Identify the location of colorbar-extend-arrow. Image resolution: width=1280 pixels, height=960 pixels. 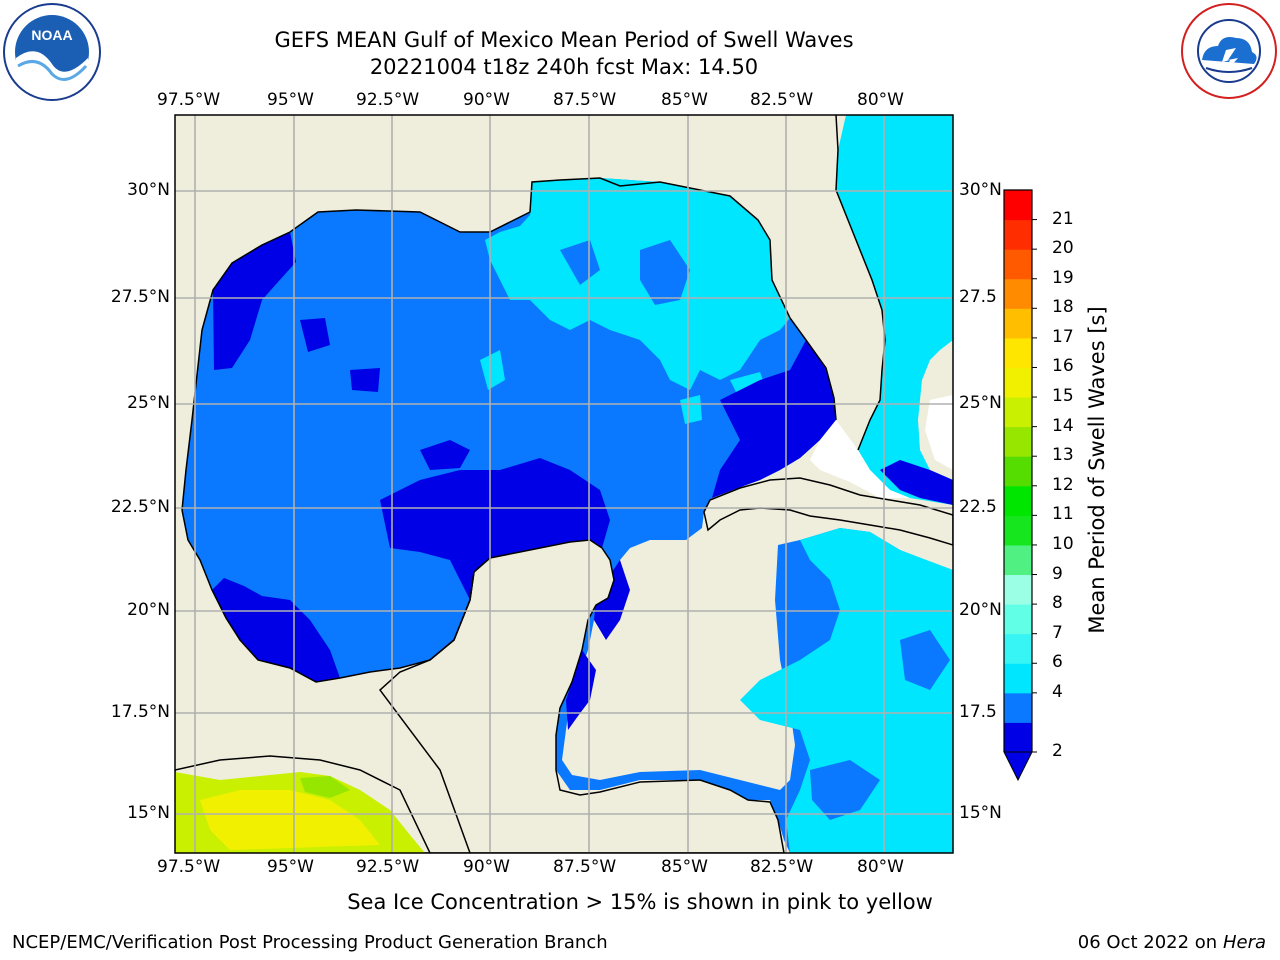
(1018, 766).